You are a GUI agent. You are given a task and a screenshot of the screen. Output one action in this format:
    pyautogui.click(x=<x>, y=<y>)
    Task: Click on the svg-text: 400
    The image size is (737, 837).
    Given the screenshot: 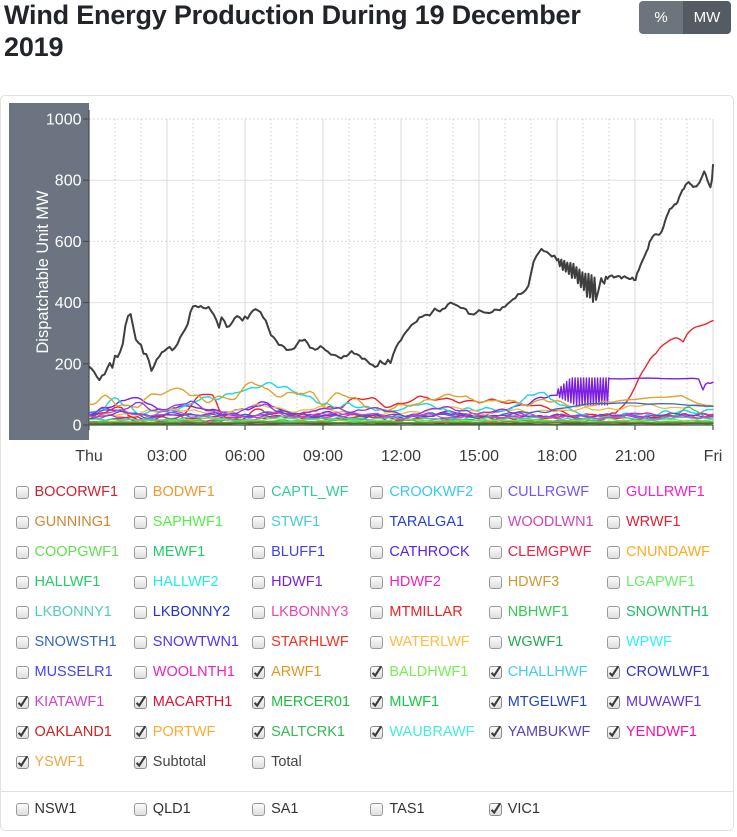 What is the action you would take?
    pyautogui.click(x=68, y=303)
    